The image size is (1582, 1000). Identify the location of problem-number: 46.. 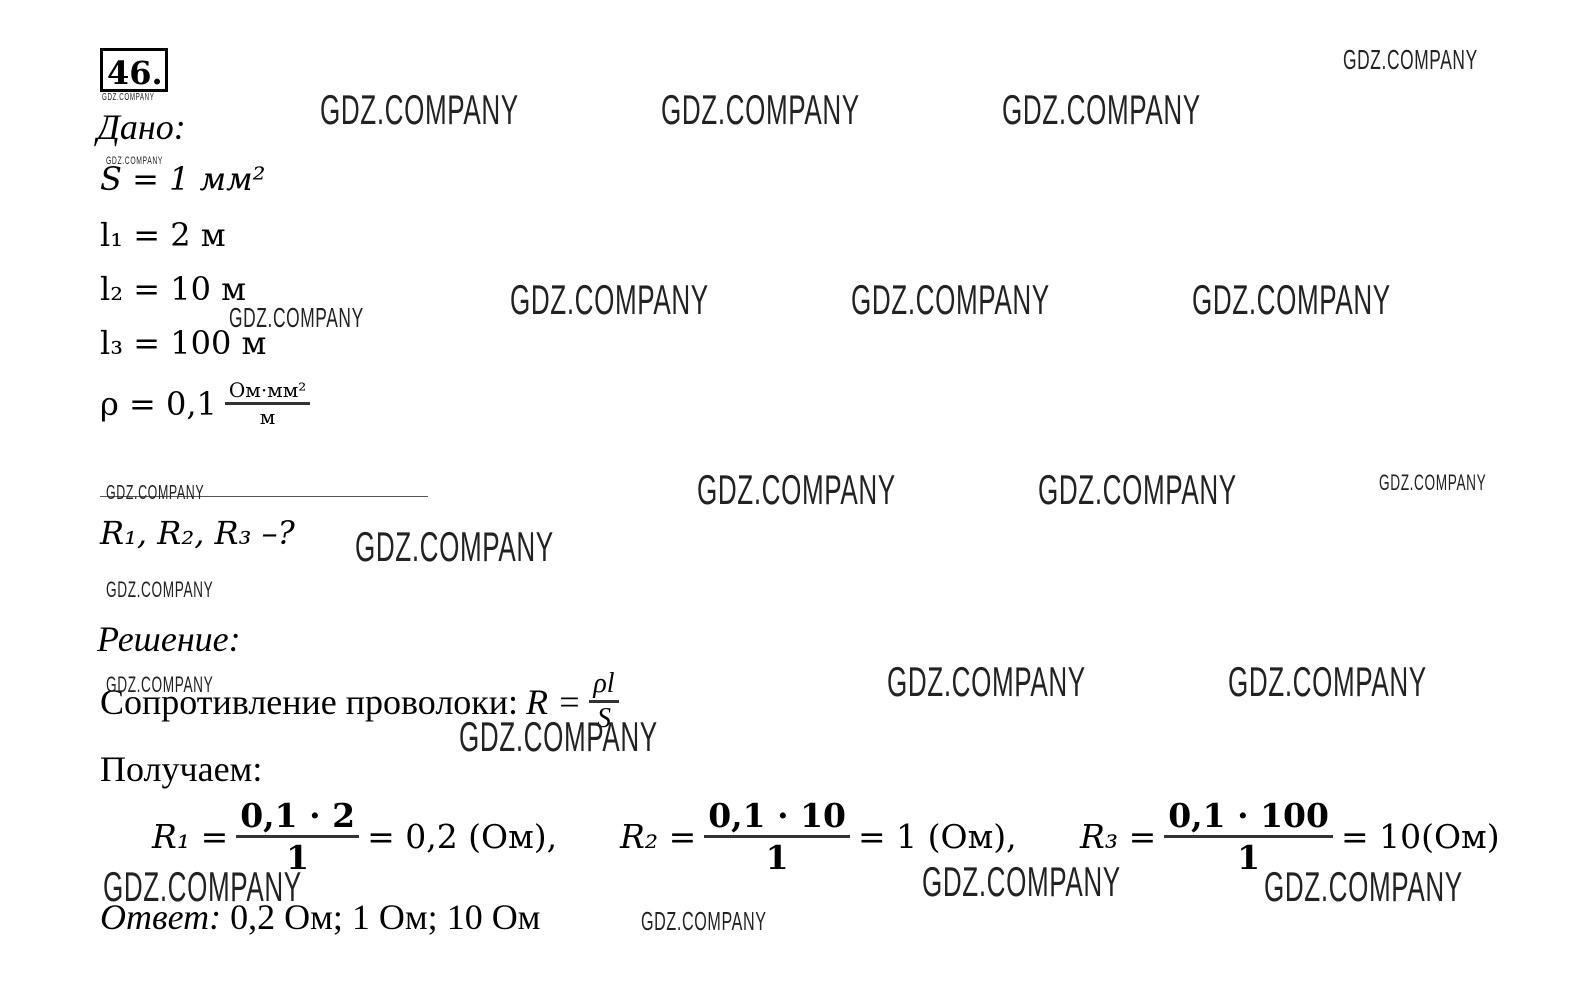
(134, 70).